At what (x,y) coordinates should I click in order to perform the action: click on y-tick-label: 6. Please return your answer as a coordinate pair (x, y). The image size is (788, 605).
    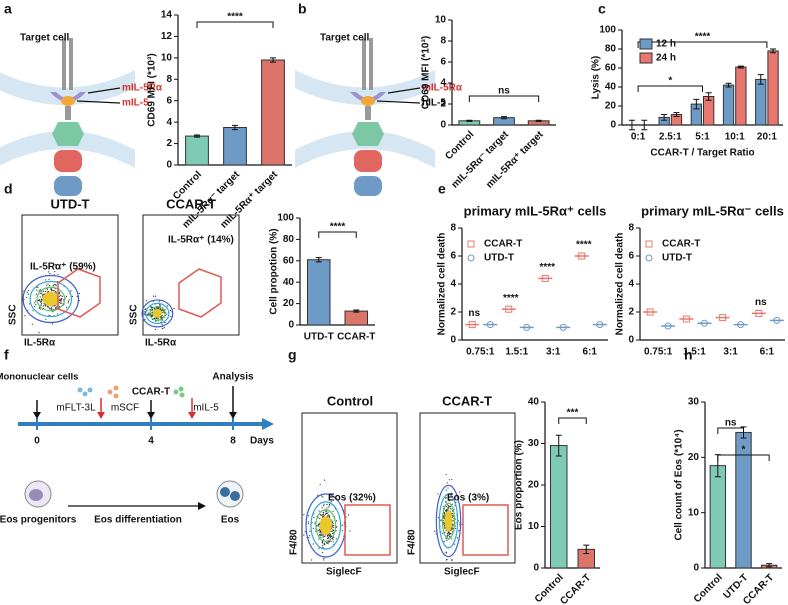
    Looking at the image, I should click on (631, 256).